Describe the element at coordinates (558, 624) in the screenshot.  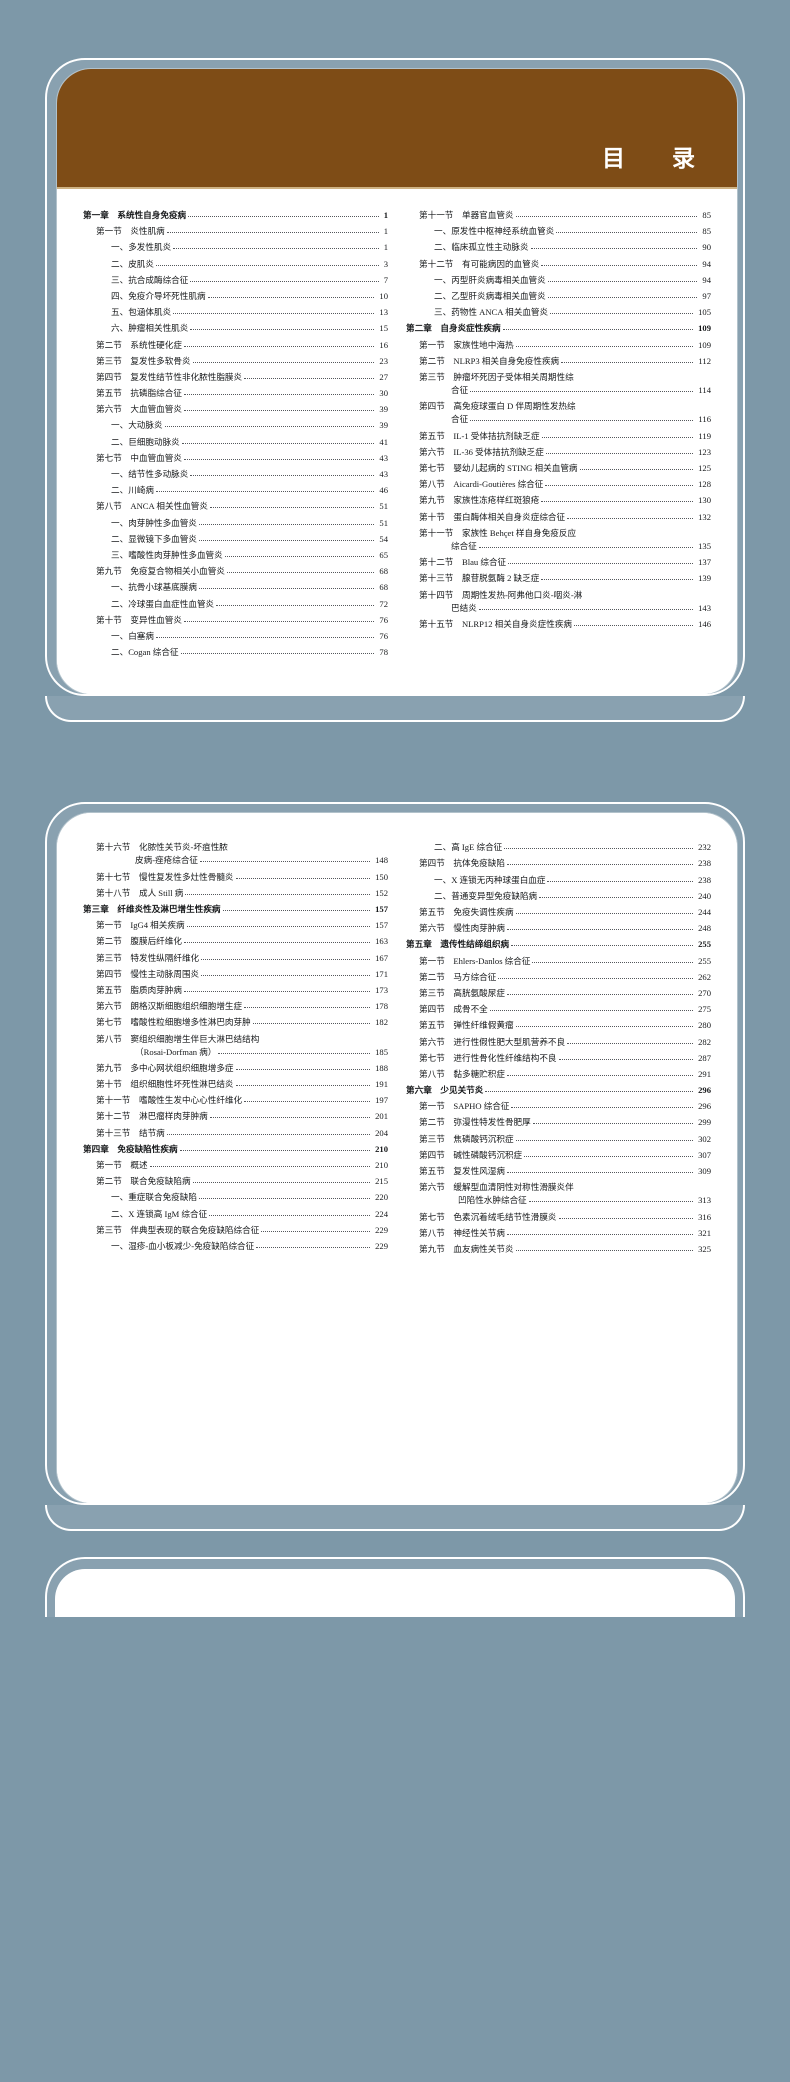
I see `toc-entry: 第十五节 NLRP12 相关自身炎症性疾病 146` at that location.